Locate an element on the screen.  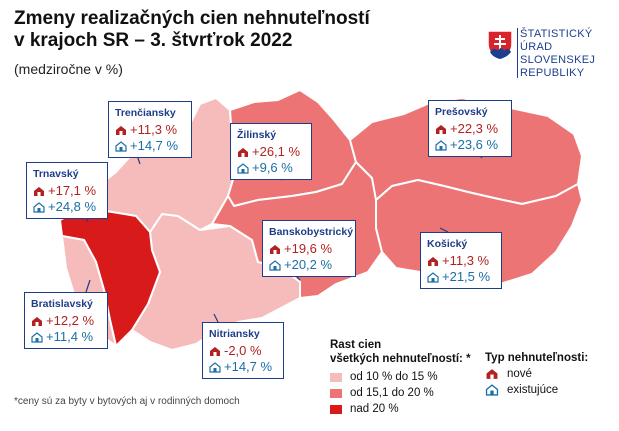
row-new: +12,2 % is located at coordinates (66, 321).